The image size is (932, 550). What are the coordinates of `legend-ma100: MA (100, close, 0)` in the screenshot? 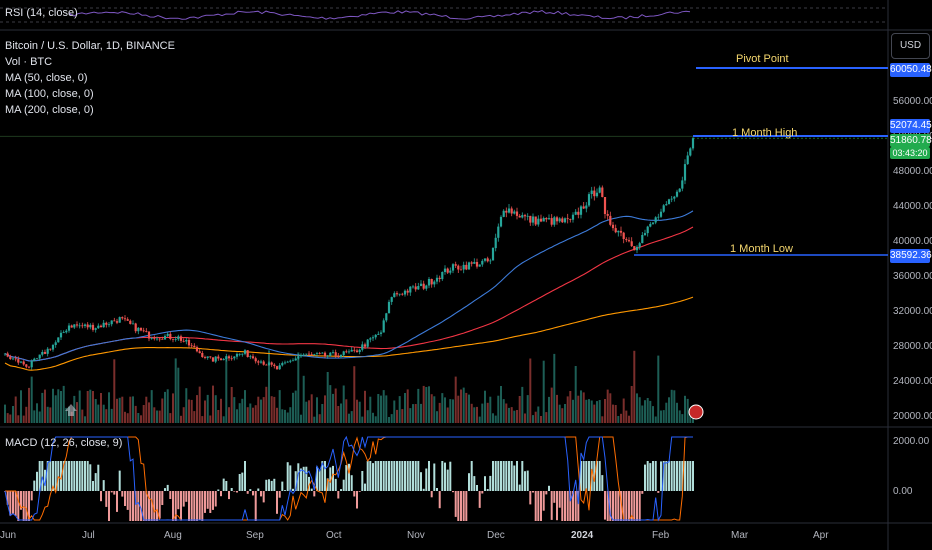 It's located at (49, 94).